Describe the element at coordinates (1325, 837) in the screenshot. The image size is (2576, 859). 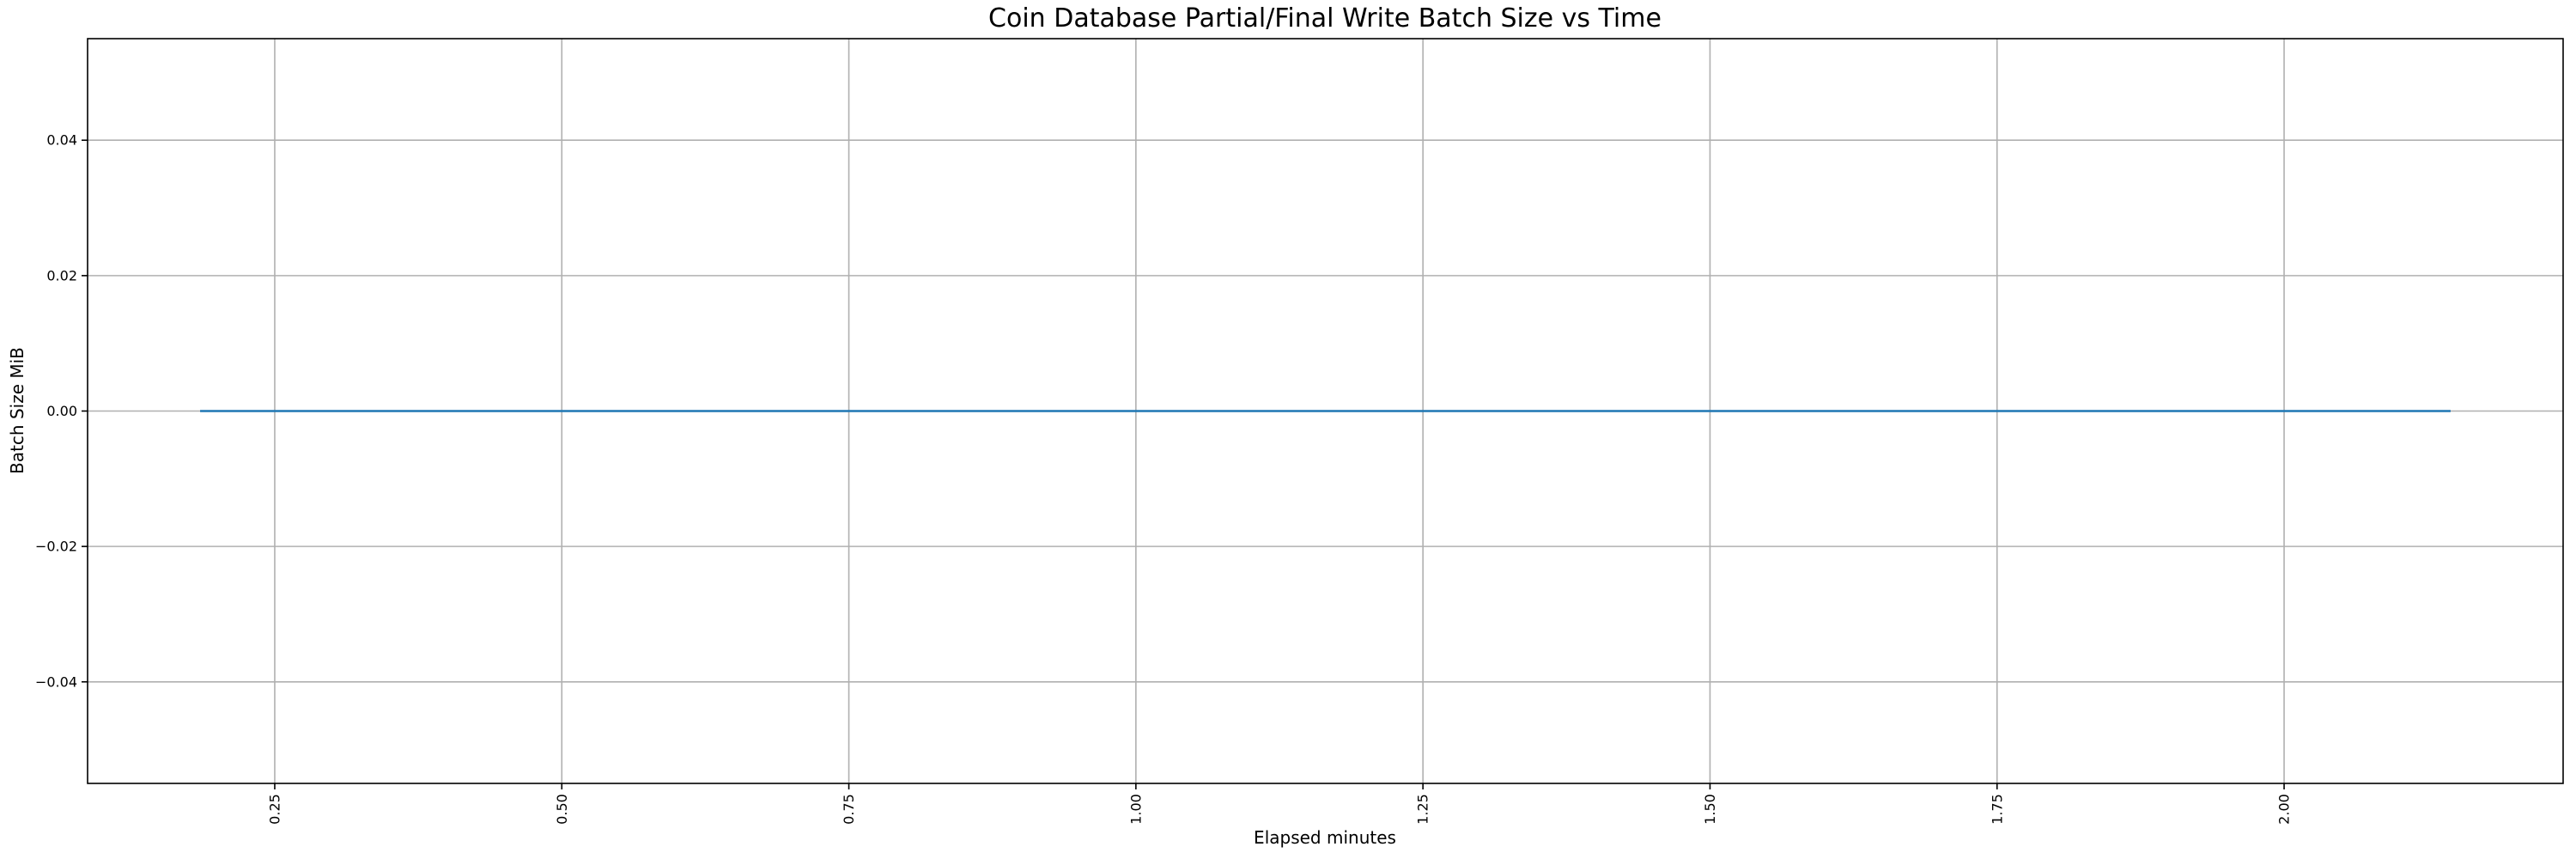
I see `x-axis-label: Elapsed minutes` at that location.